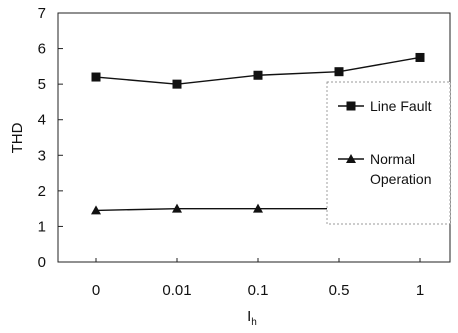  Describe the element at coordinates (96, 290) in the screenshot. I see `x-tick-label-0: 0` at that location.